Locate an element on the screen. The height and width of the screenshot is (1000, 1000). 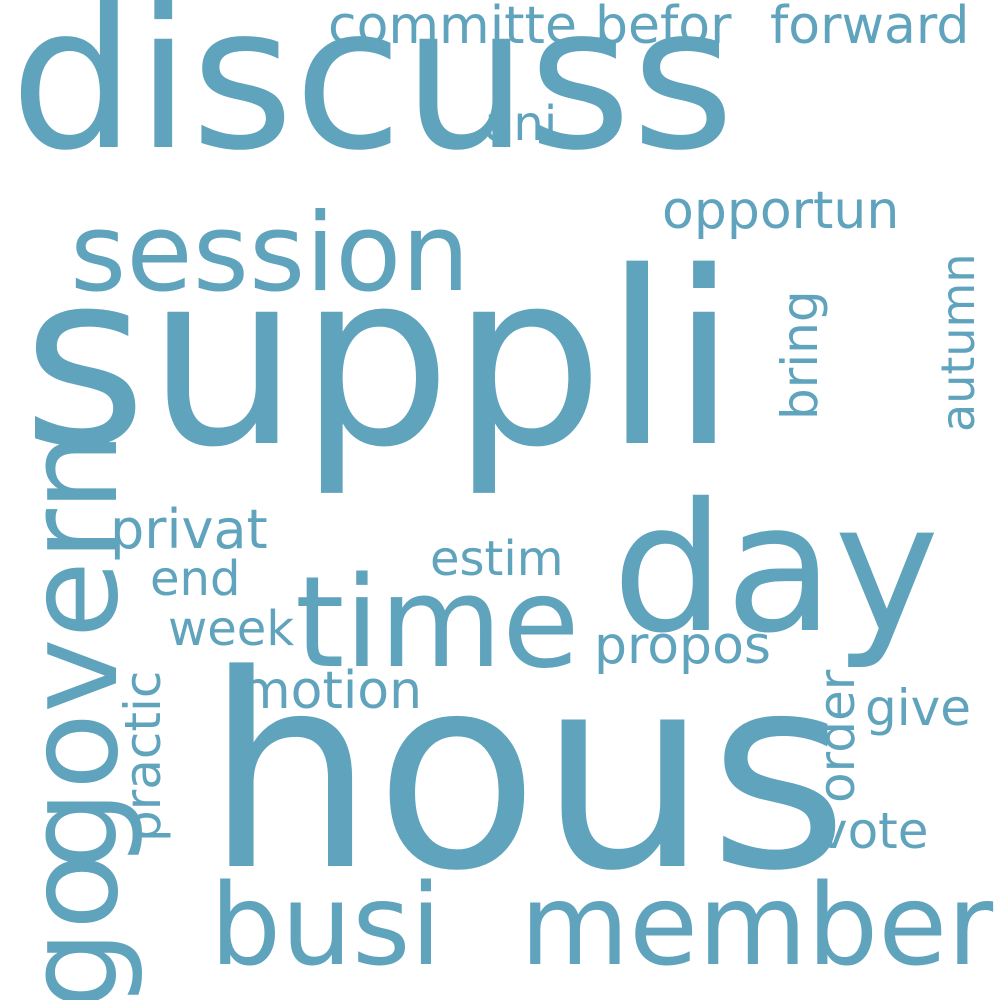
word-session: session is located at coordinates (270, 253).